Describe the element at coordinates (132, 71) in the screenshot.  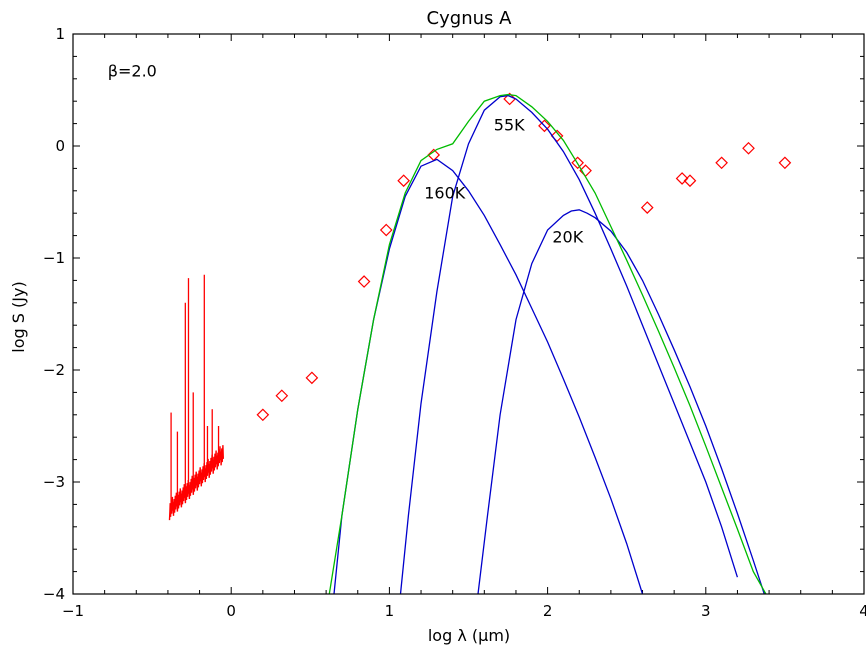
I see `annotation-label: β=2.0` at that location.